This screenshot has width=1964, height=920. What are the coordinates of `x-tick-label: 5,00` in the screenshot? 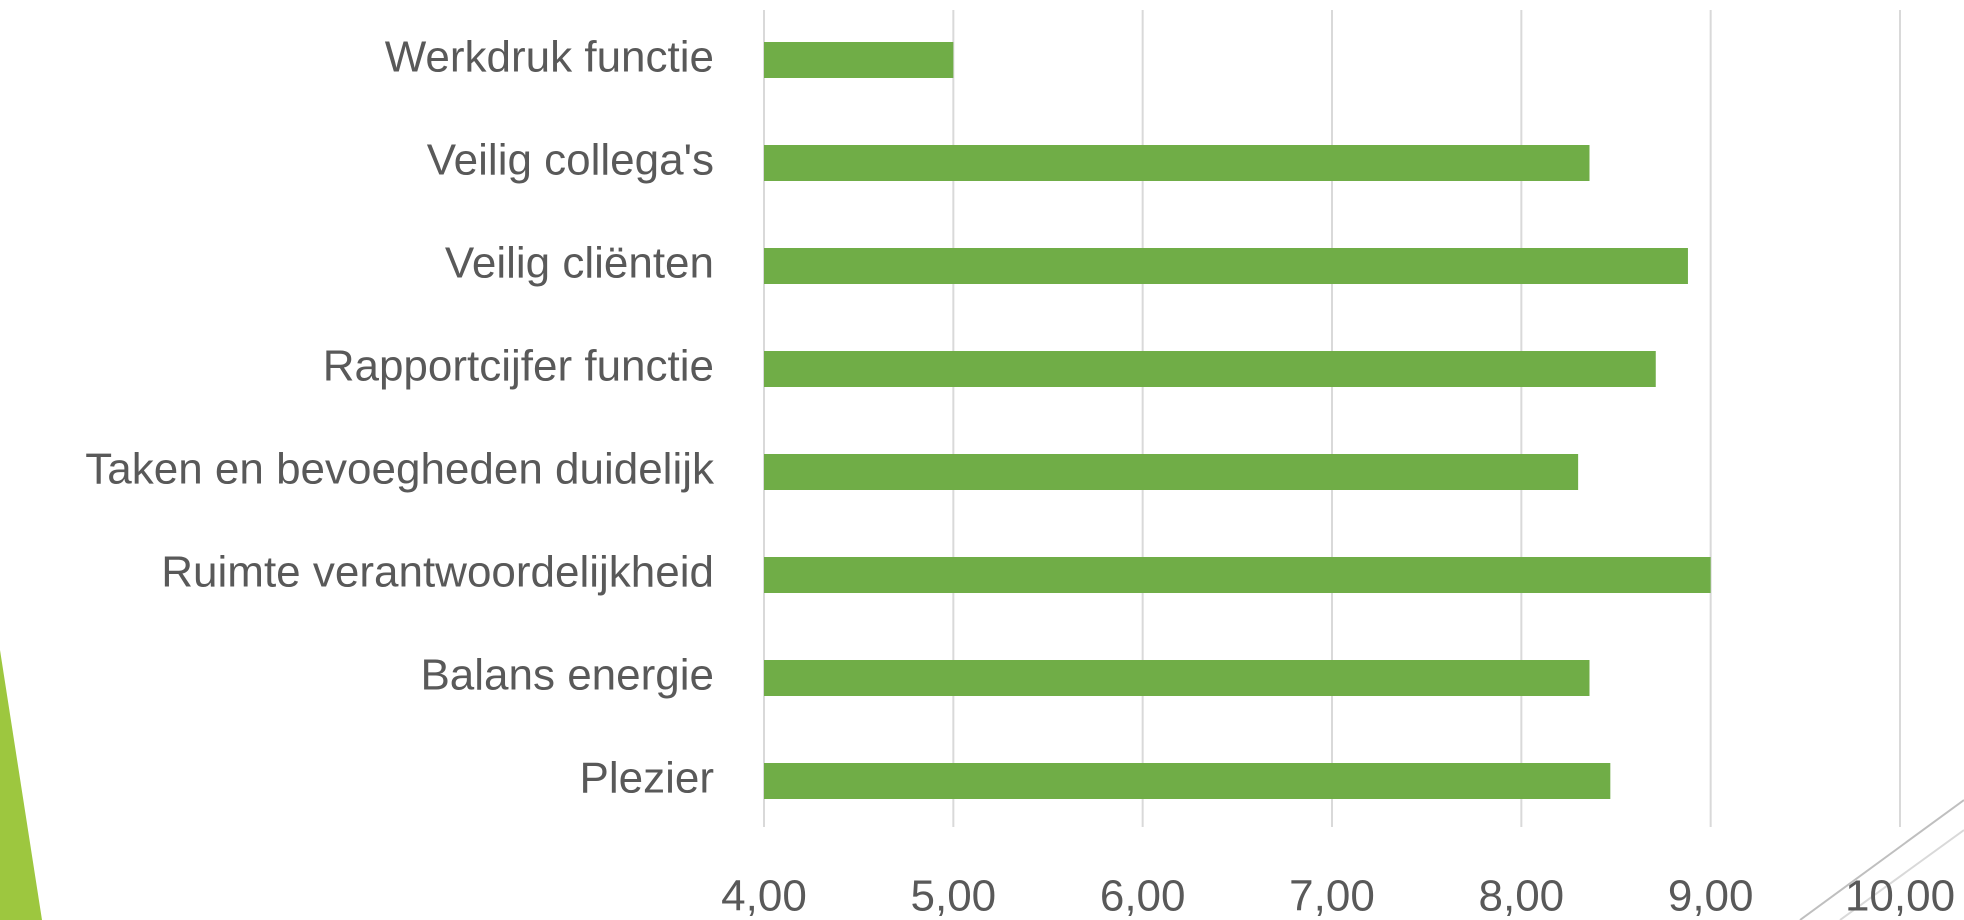 It's located at (954, 896).